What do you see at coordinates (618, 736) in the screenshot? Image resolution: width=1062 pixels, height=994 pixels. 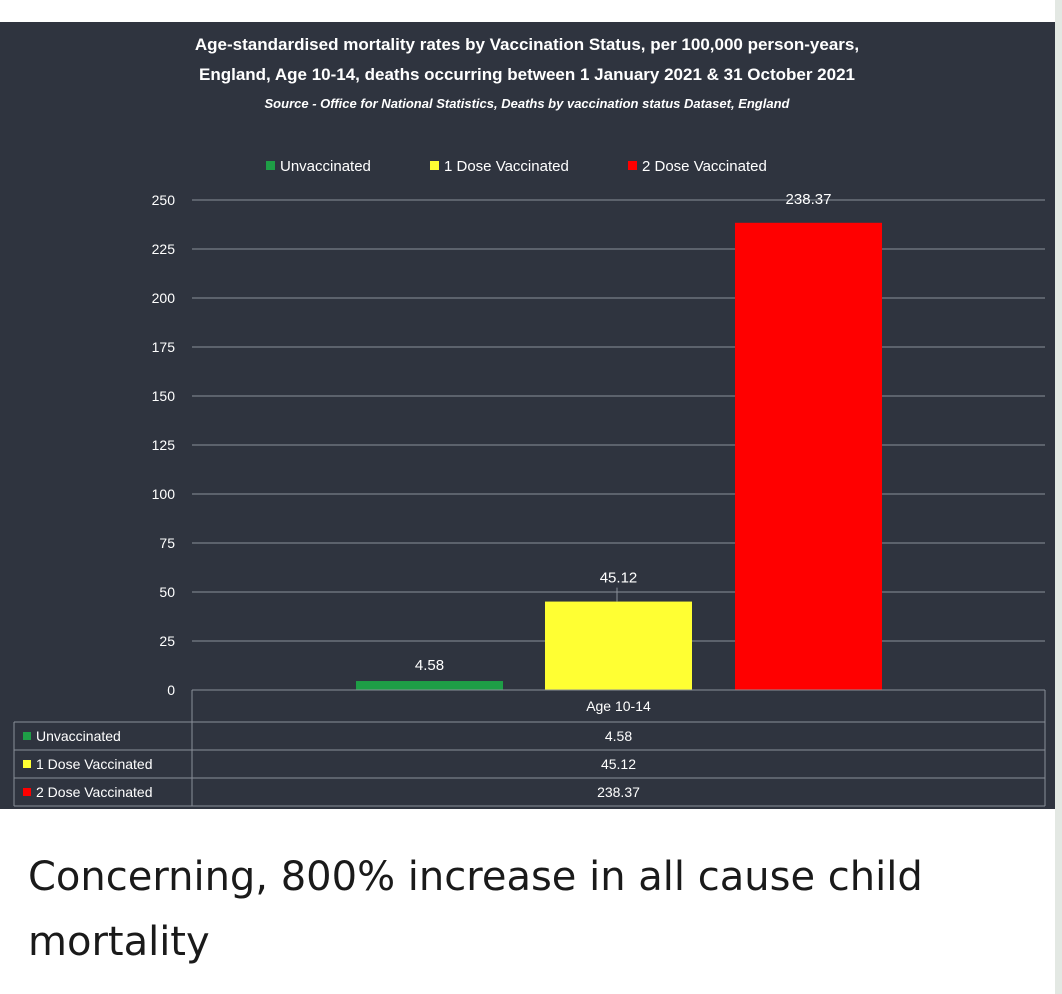 I see `table-row-value-0: 4.58` at bounding box center [618, 736].